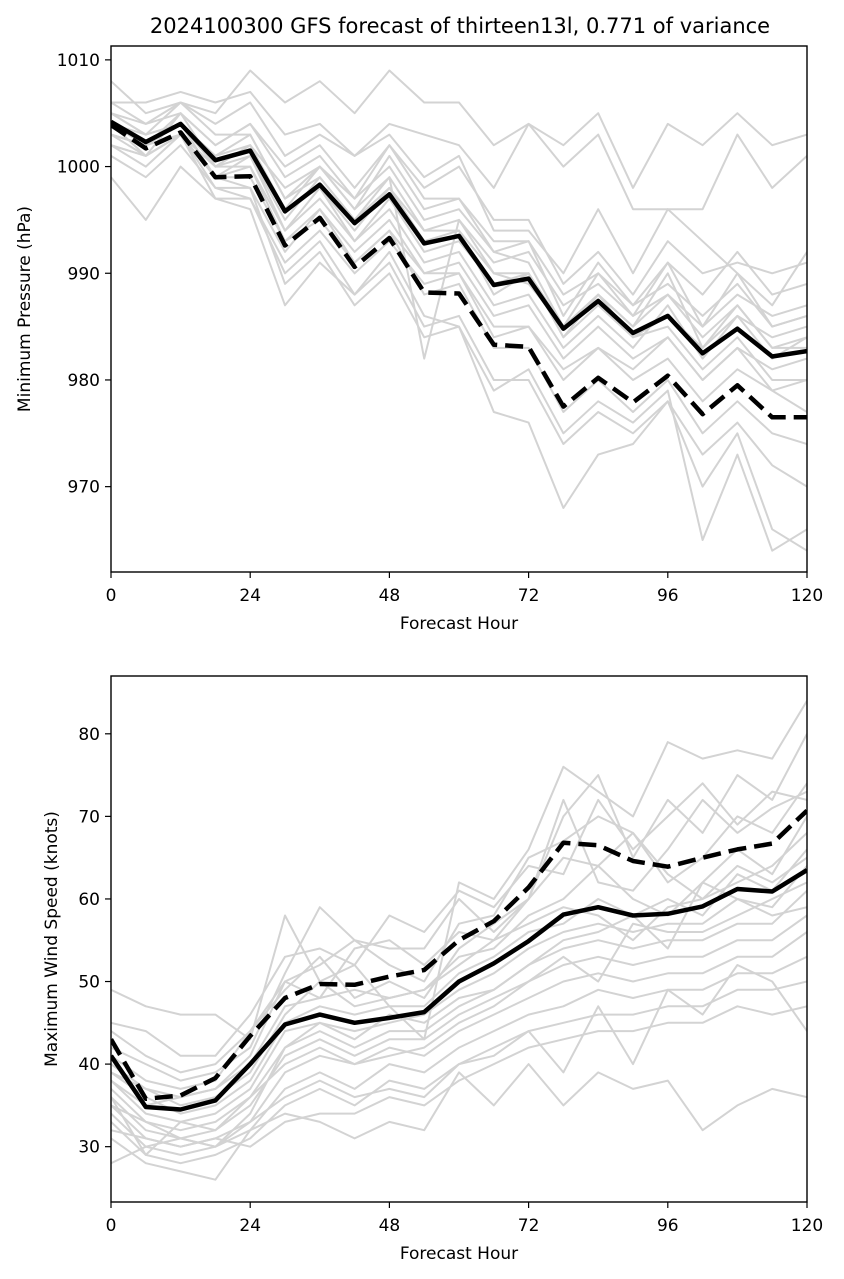 The width and height of the screenshot is (844, 1279). What do you see at coordinates (89, 983) in the screenshot?
I see `wind-y-tick-label: 50` at bounding box center [89, 983].